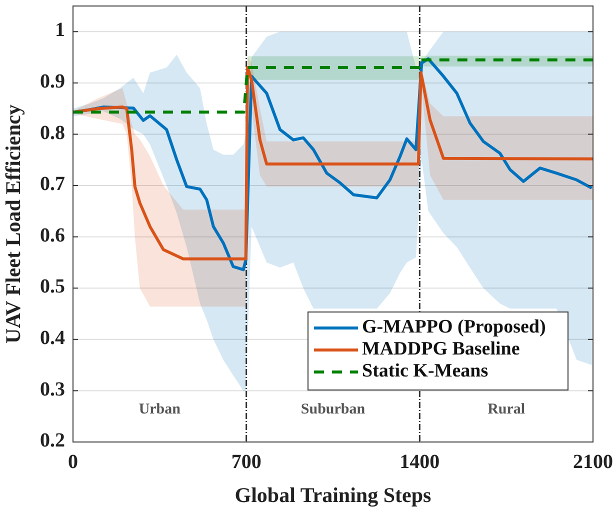 This screenshot has height=514, width=613. I want to click on x-tick-label: 1400, so click(420, 462).